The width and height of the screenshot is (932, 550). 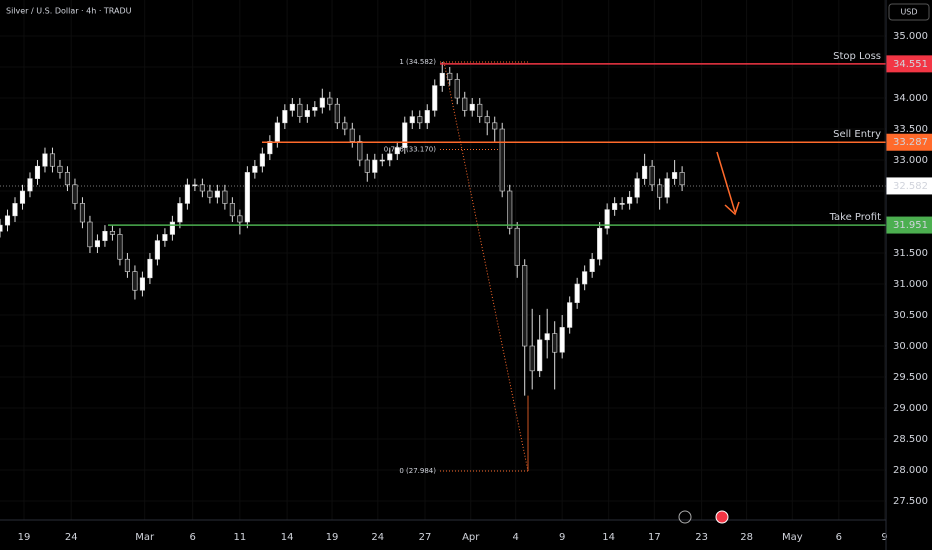 What do you see at coordinates (486, 266) in the screenshot?
I see `fib-trend-line` at bounding box center [486, 266].